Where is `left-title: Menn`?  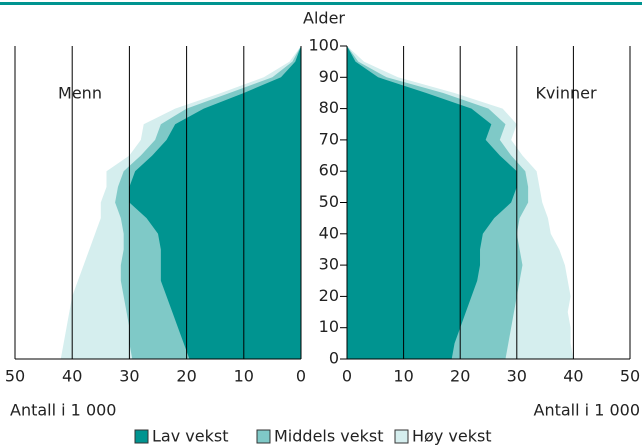 left-title: Menn is located at coordinates (80, 93).